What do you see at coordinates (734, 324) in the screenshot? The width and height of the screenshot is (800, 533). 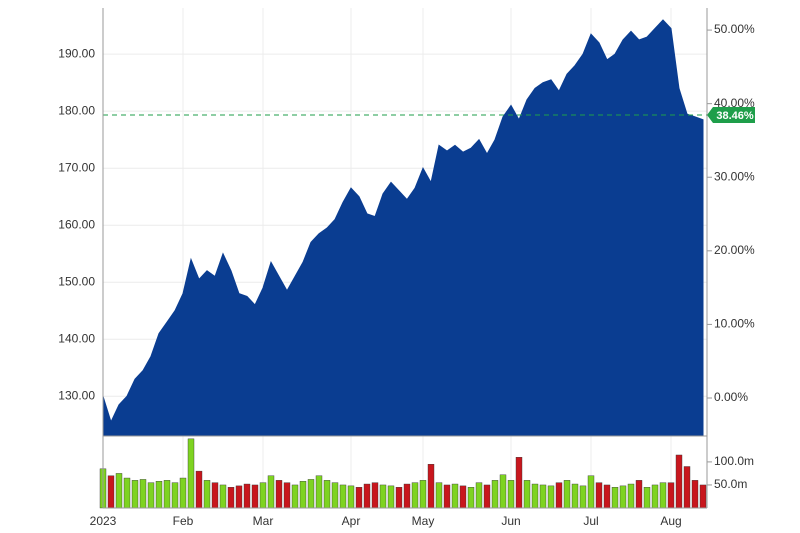 I see `y2-tick-label: 10.00%` at bounding box center [734, 324].